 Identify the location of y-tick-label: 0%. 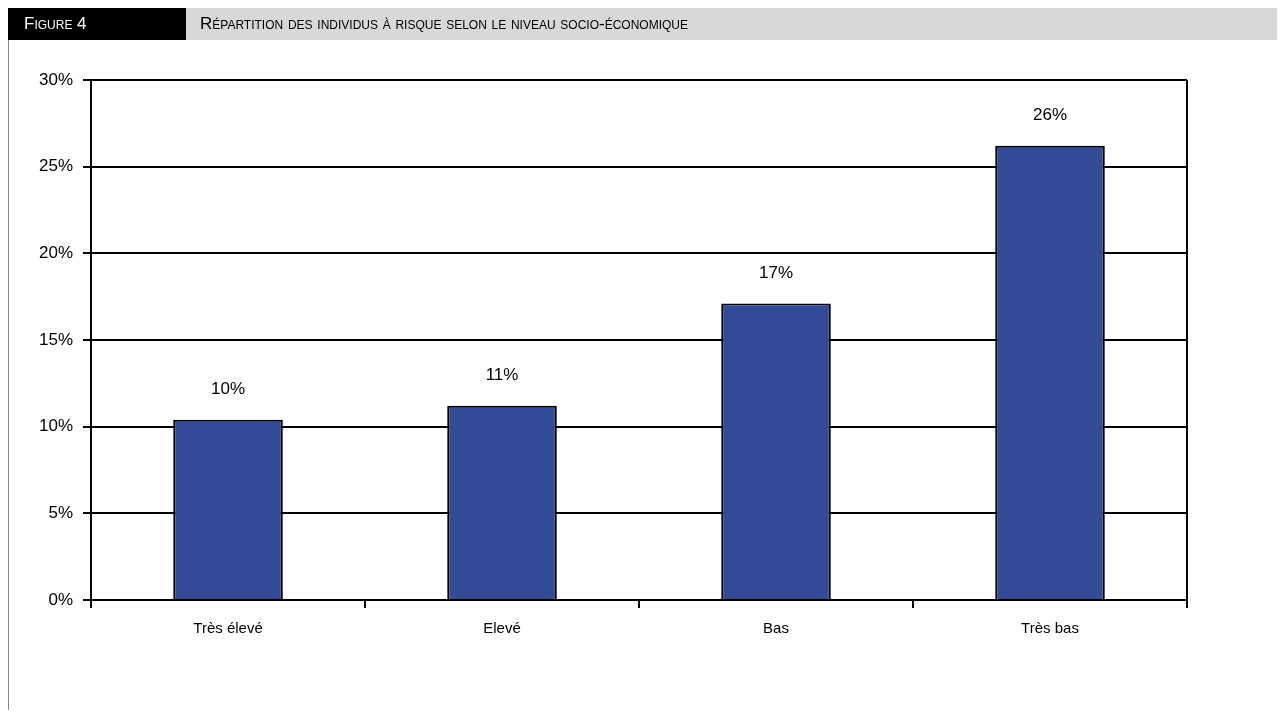
(61, 599).